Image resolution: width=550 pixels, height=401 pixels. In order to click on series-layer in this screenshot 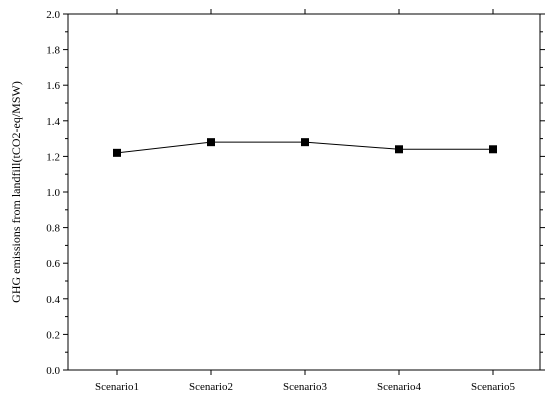, I will do `click(305, 147)`.